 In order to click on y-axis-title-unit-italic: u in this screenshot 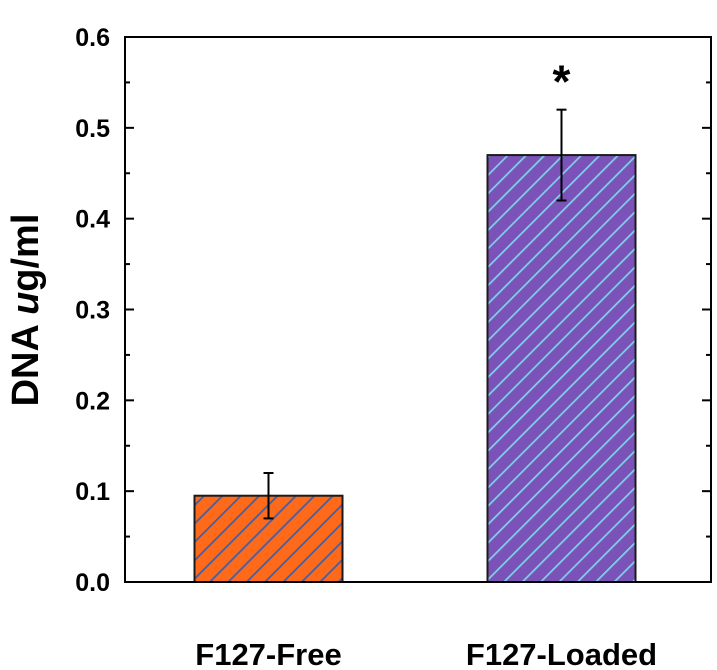, I will do `click(26, 303)`.